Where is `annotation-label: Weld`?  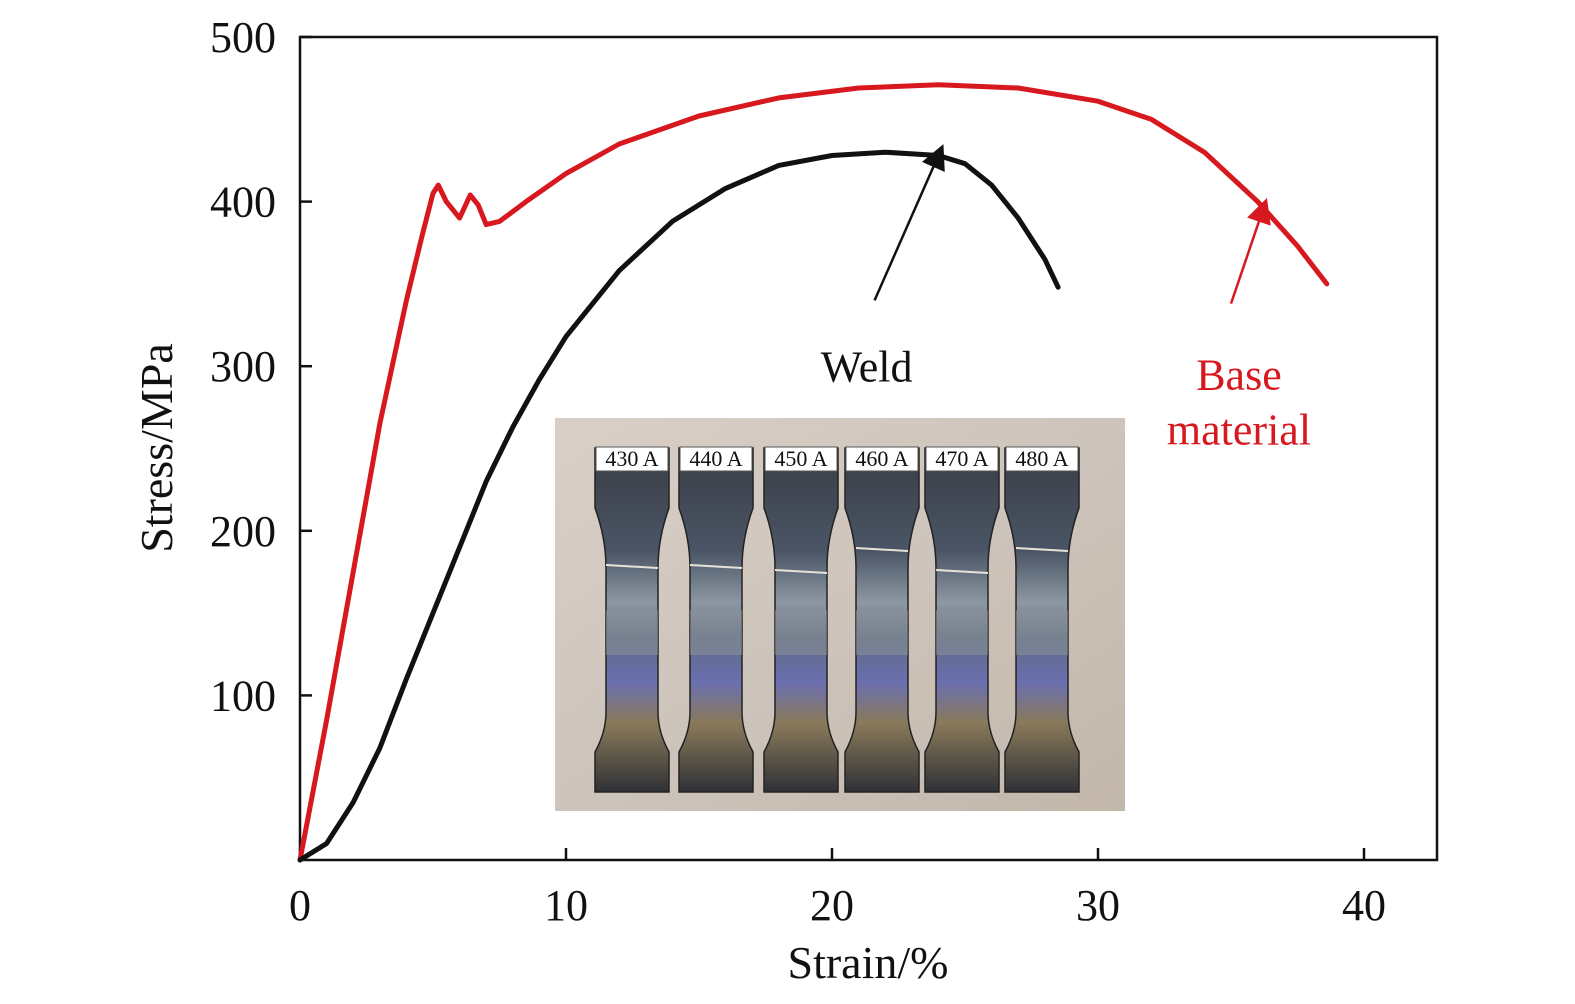
annotation-label: Weld is located at coordinates (867, 367).